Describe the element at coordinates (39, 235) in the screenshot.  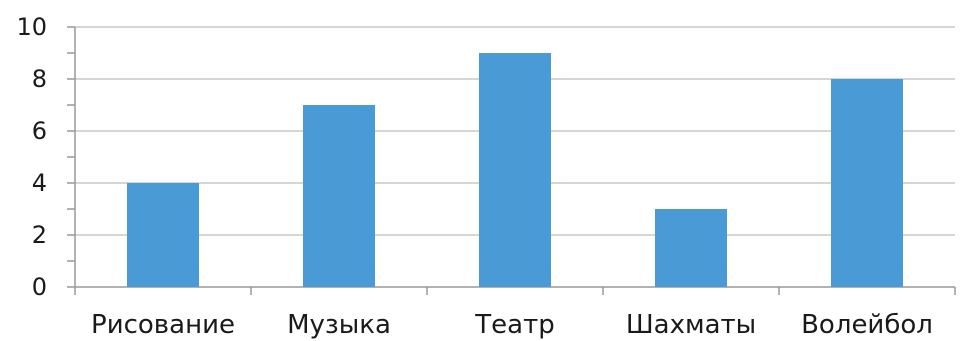
I see `y-tick-label-2: 2` at that location.